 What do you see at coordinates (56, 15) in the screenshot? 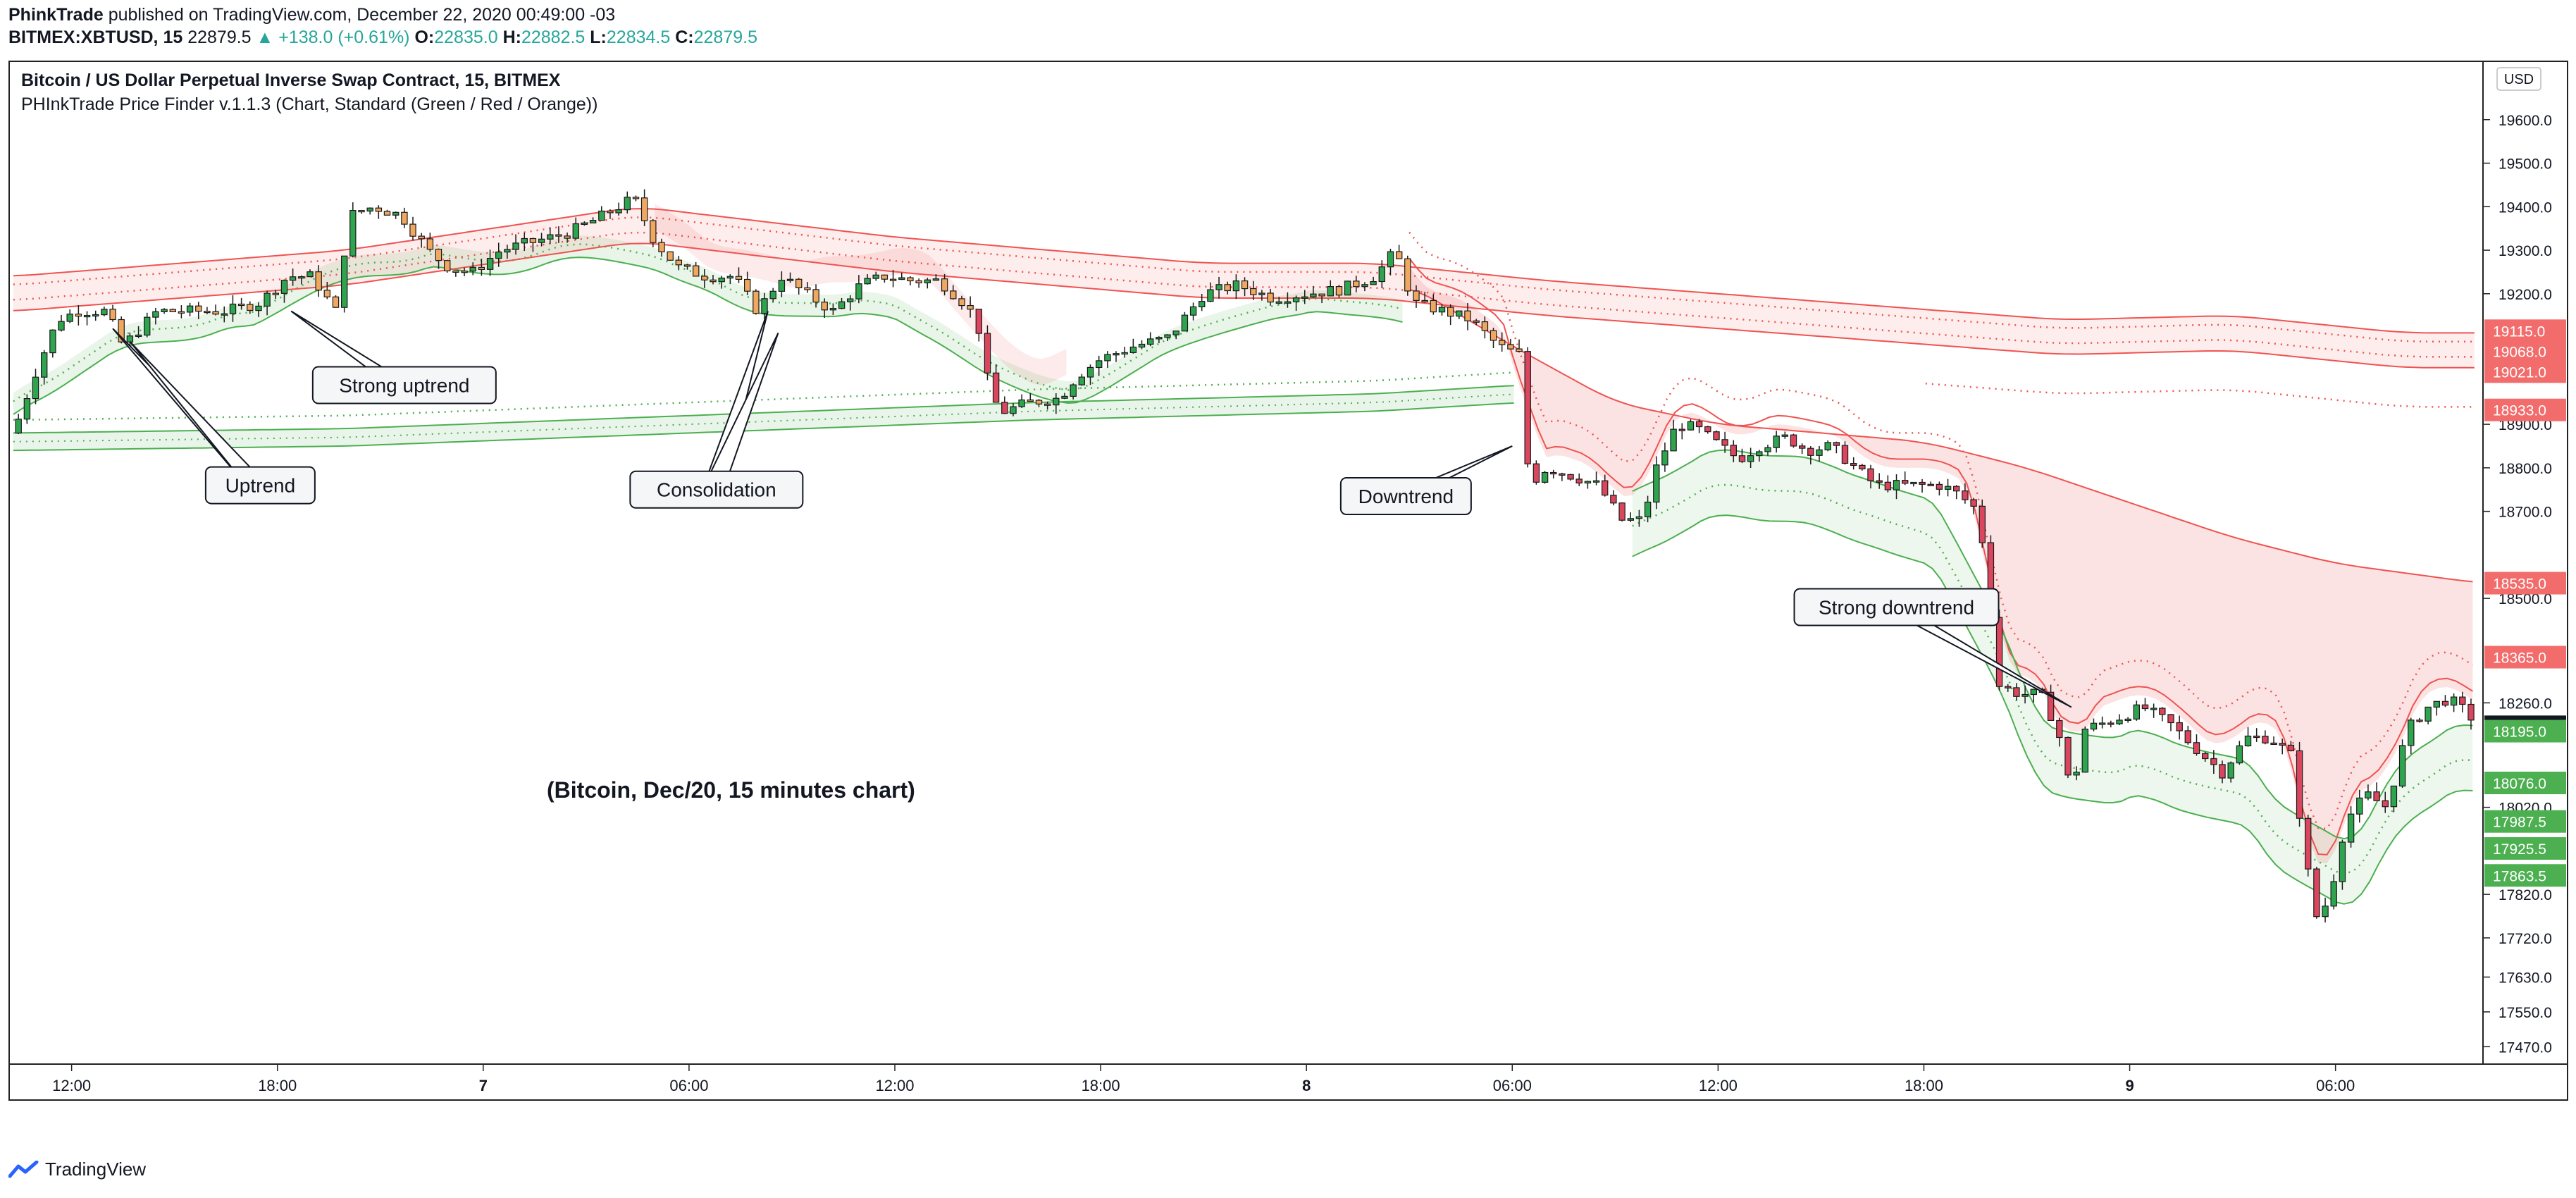
I see `author-name: PhinkTrade` at bounding box center [56, 15].